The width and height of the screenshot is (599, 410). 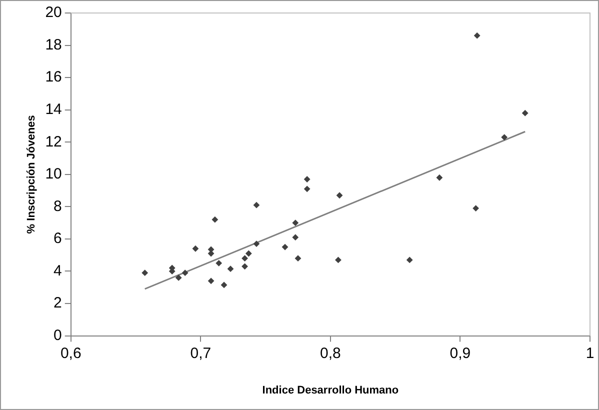 What do you see at coordinates (53, 45) in the screenshot?
I see `y-tick-label: 18` at bounding box center [53, 45].